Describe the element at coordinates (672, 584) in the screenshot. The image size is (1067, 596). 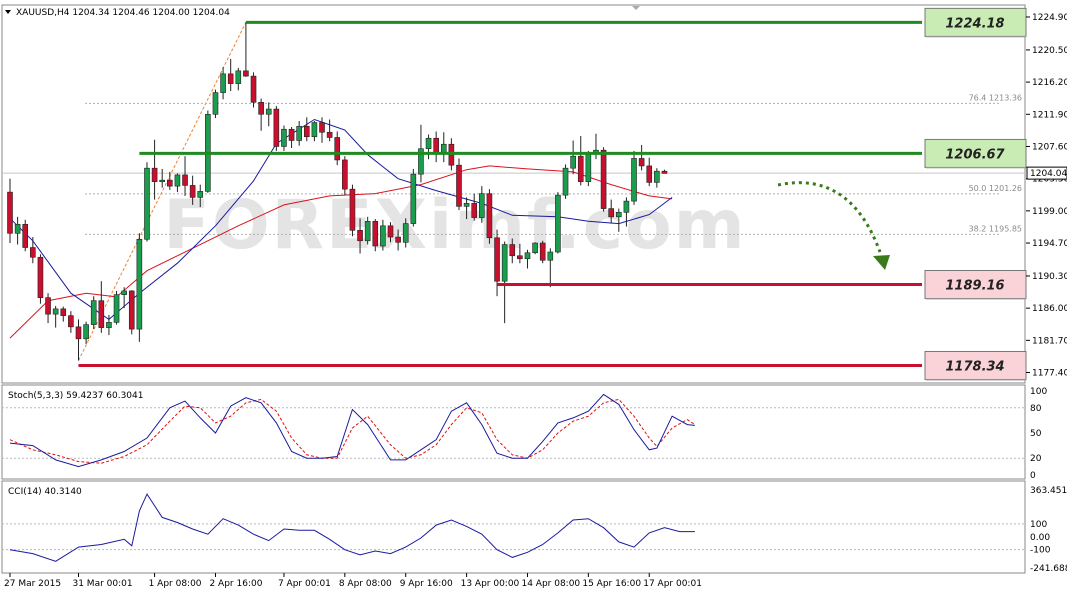
I see `time-tick-label: 17 Apr 00:01` at that location.